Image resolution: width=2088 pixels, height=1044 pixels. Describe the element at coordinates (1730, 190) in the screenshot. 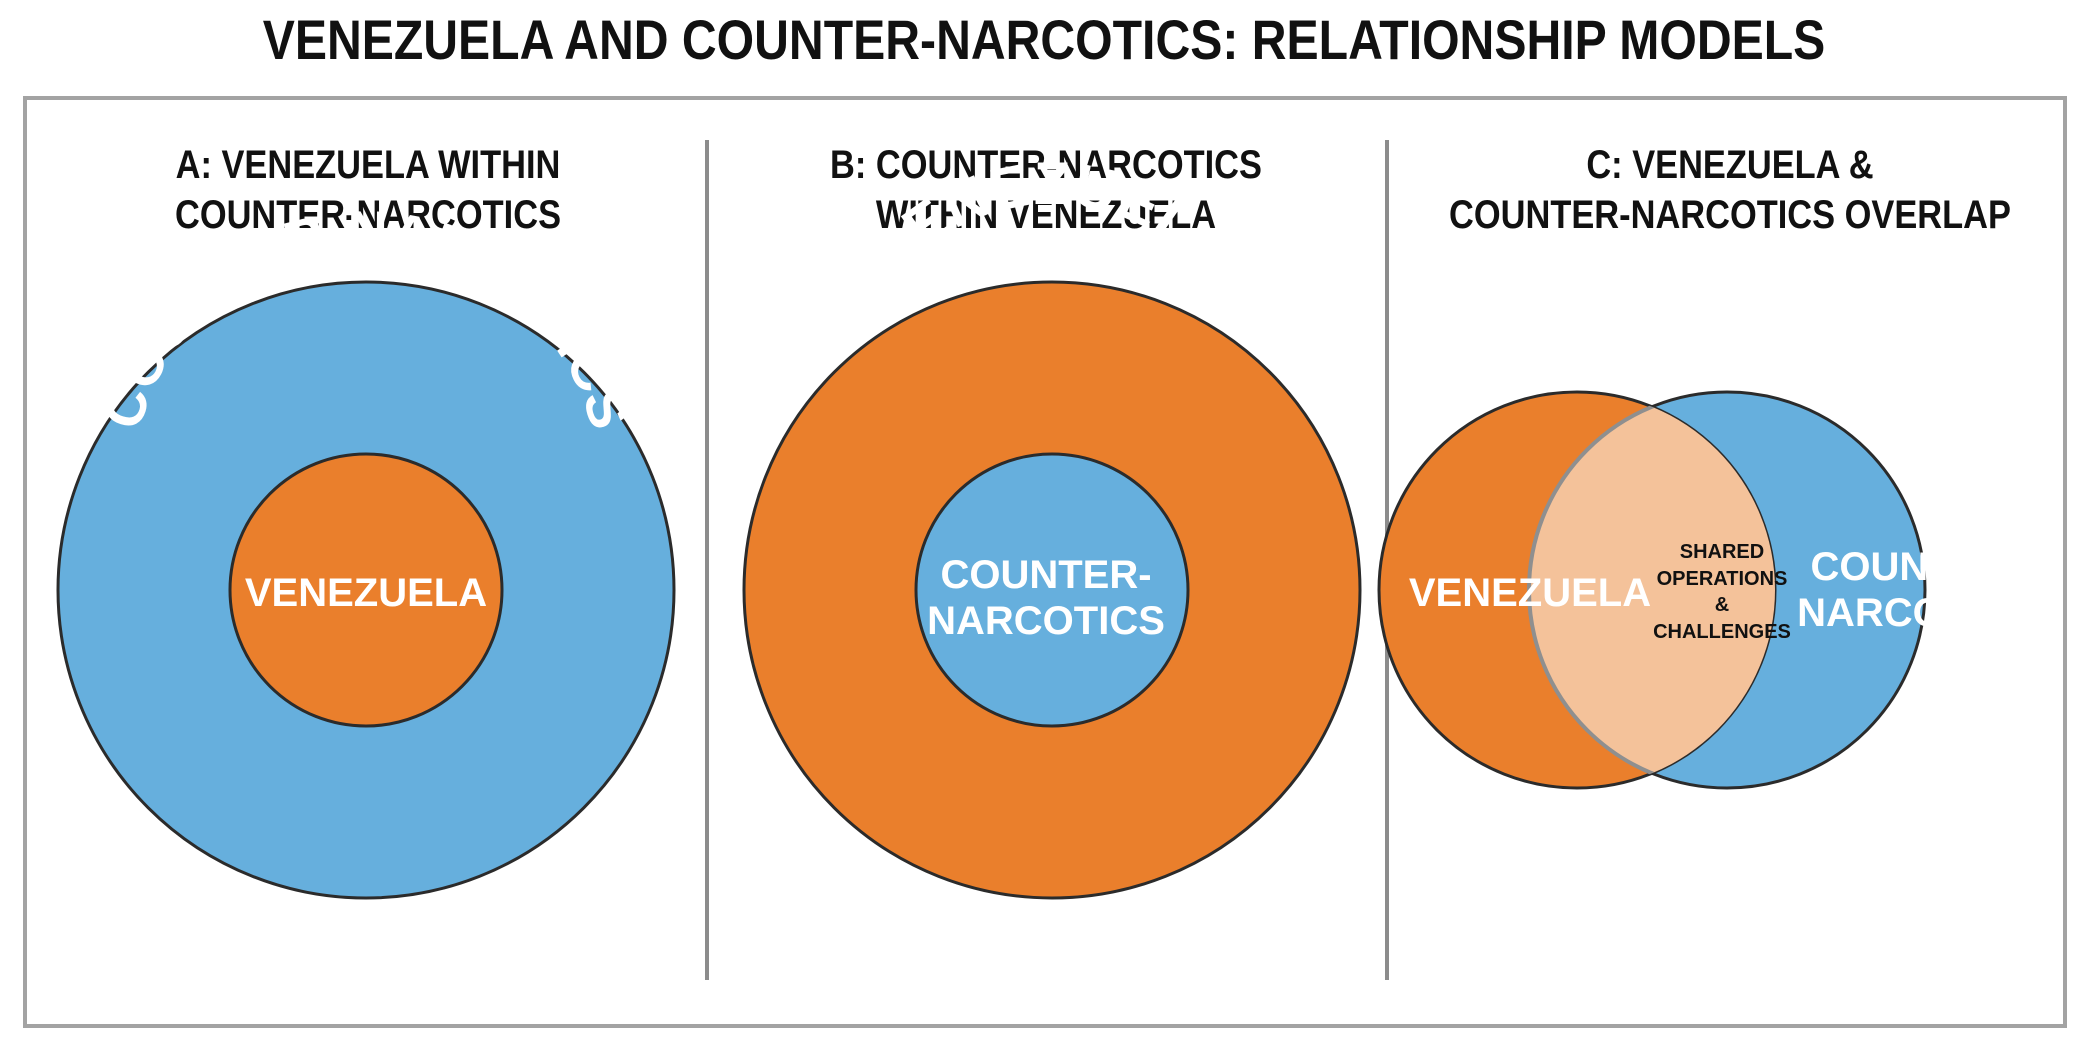

I see `panel-c-title: C: VENEZUELA & COUNTER-NARCOTICS OVERLAP` at that location.